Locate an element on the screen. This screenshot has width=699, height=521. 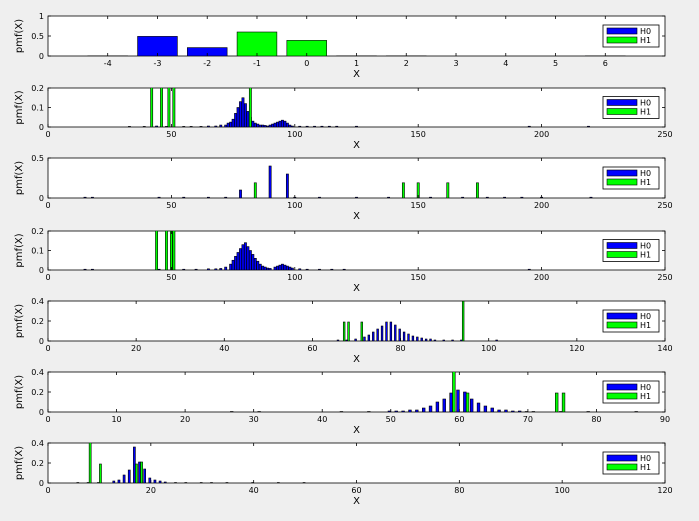
x-tick-label: 6 is located at coordinates (605, 63).